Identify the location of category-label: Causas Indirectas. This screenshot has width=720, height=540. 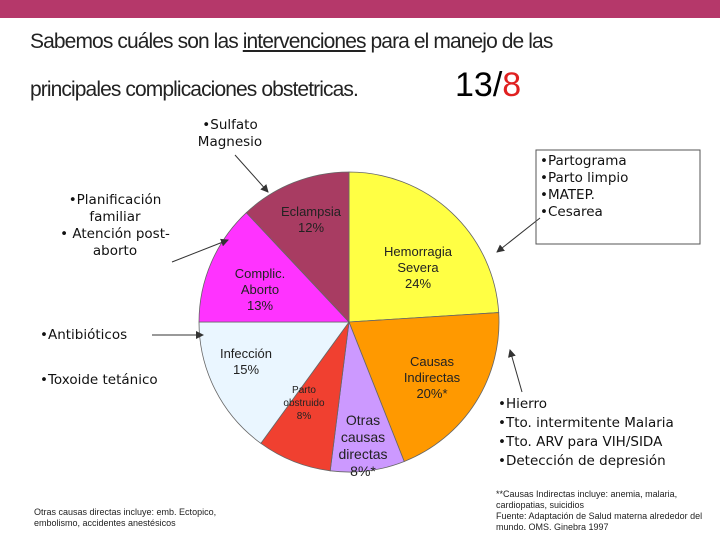
(432, 369).